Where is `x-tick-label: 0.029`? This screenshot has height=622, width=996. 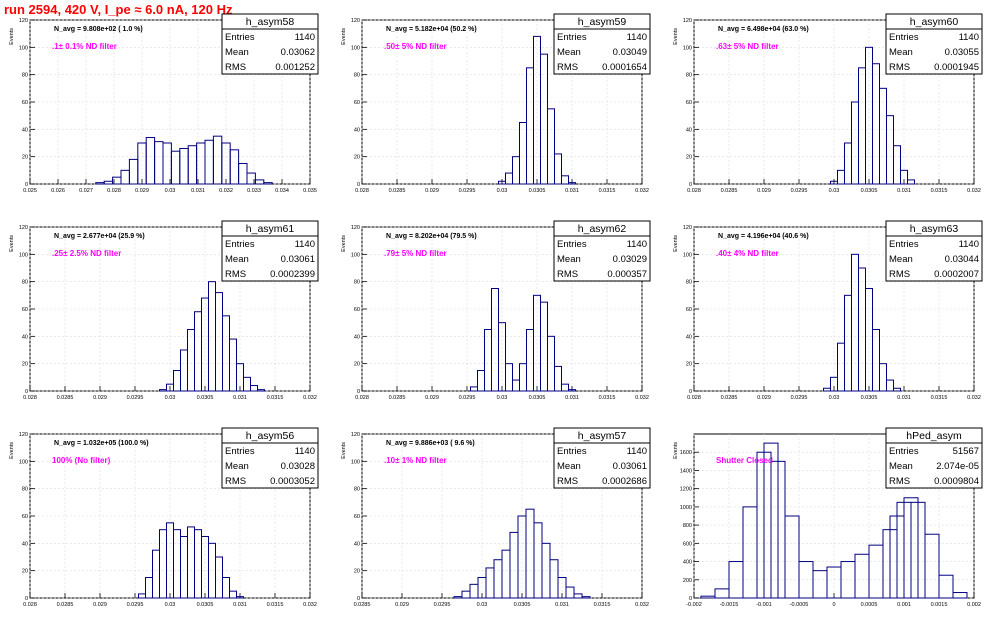
x-tick-label: 0.029 is located at coordinates (100, 398).